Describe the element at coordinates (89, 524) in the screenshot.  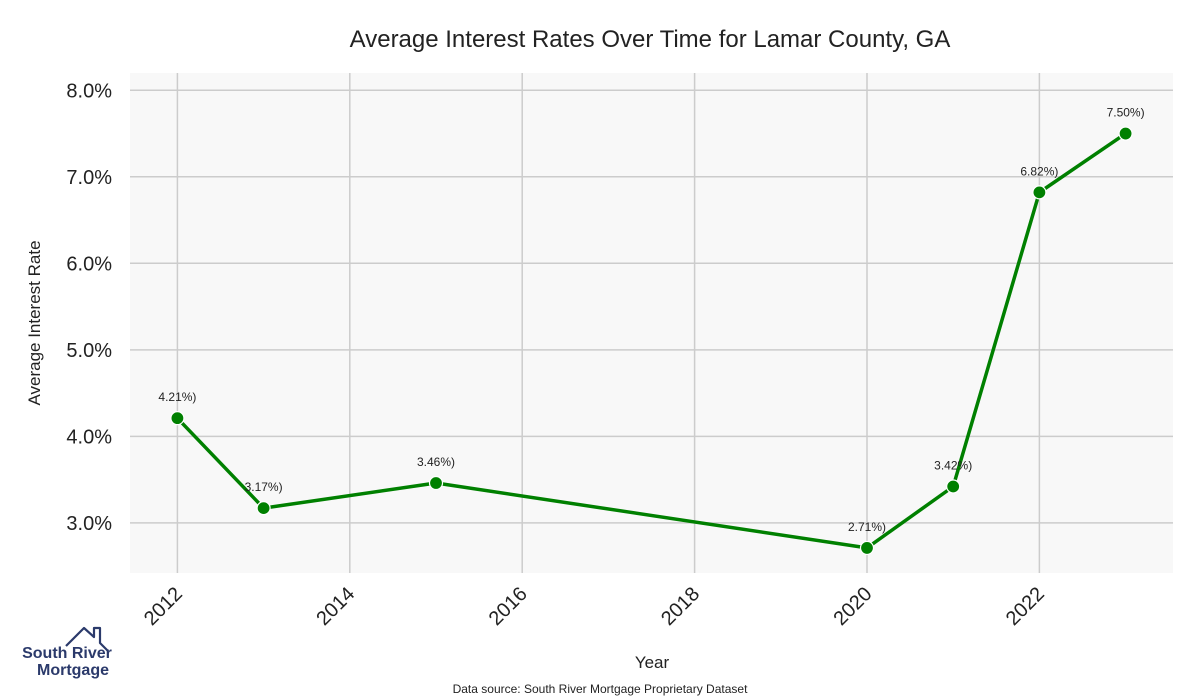
I see `y-tick-label: 3.0%` at that location.